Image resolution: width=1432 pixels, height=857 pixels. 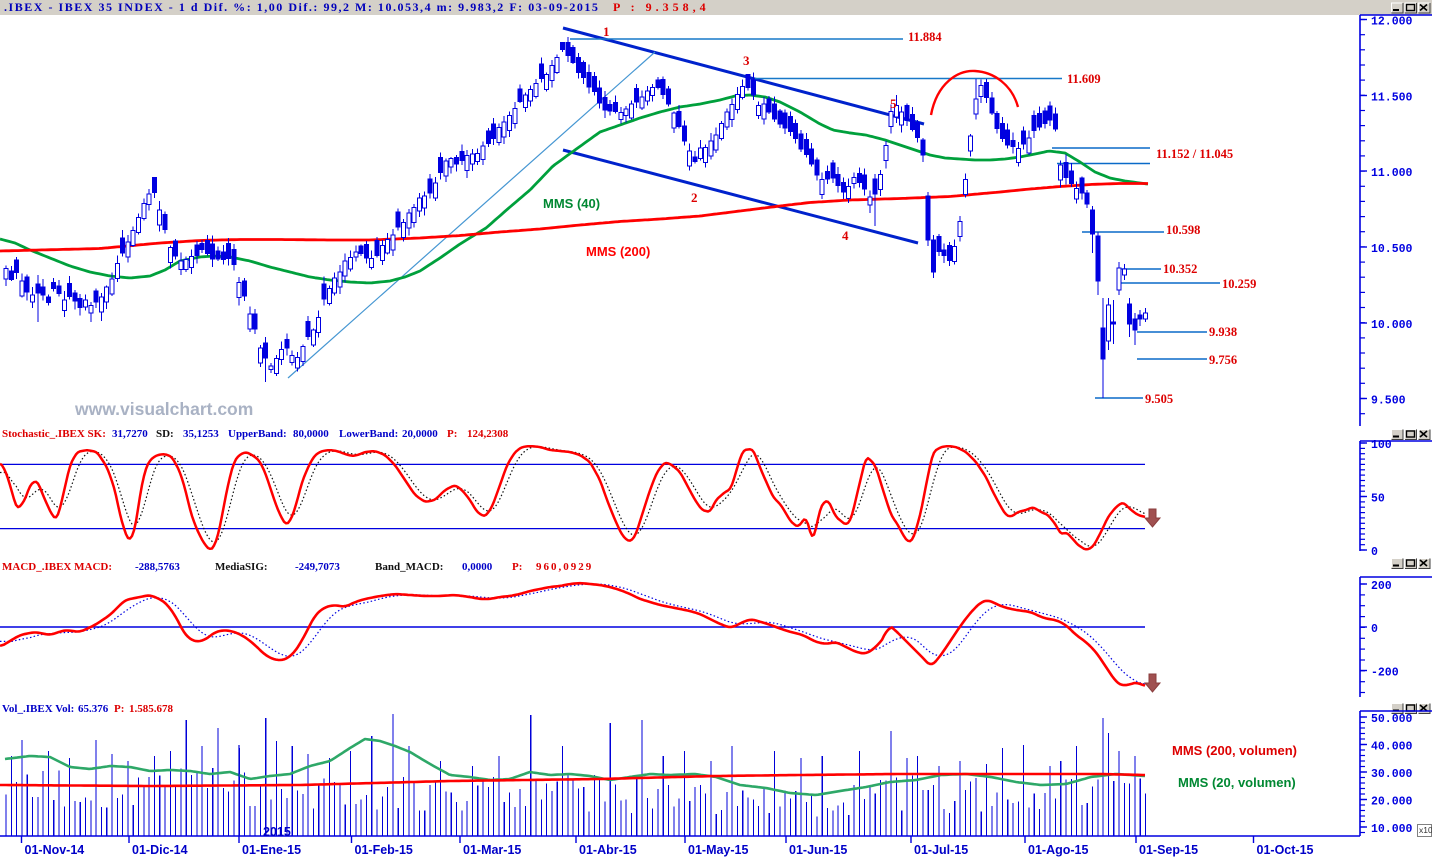 What do you see at coordinates (1223, 332) in the screenshot?
I see `svg-text: 9.938` at bounding box center [1223, 332].